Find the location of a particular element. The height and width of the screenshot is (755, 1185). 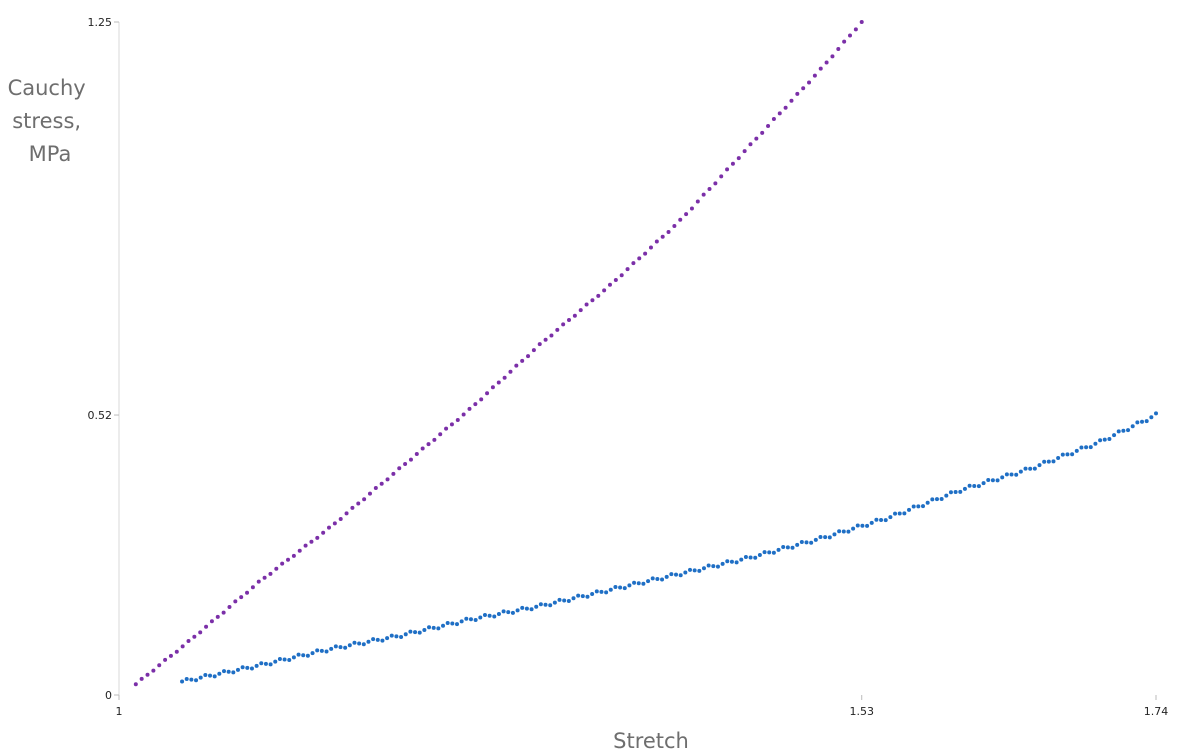

y-tick-label: 1.25 is located at coordinates (100, 22).